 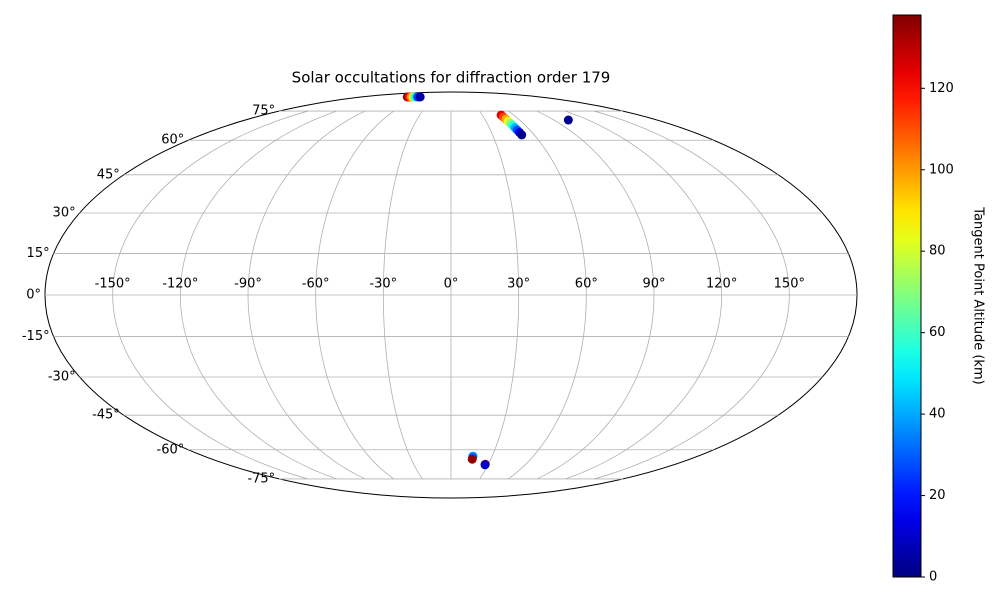 I want to click on y-tick-label: 60°, so click(x=172, y=140).